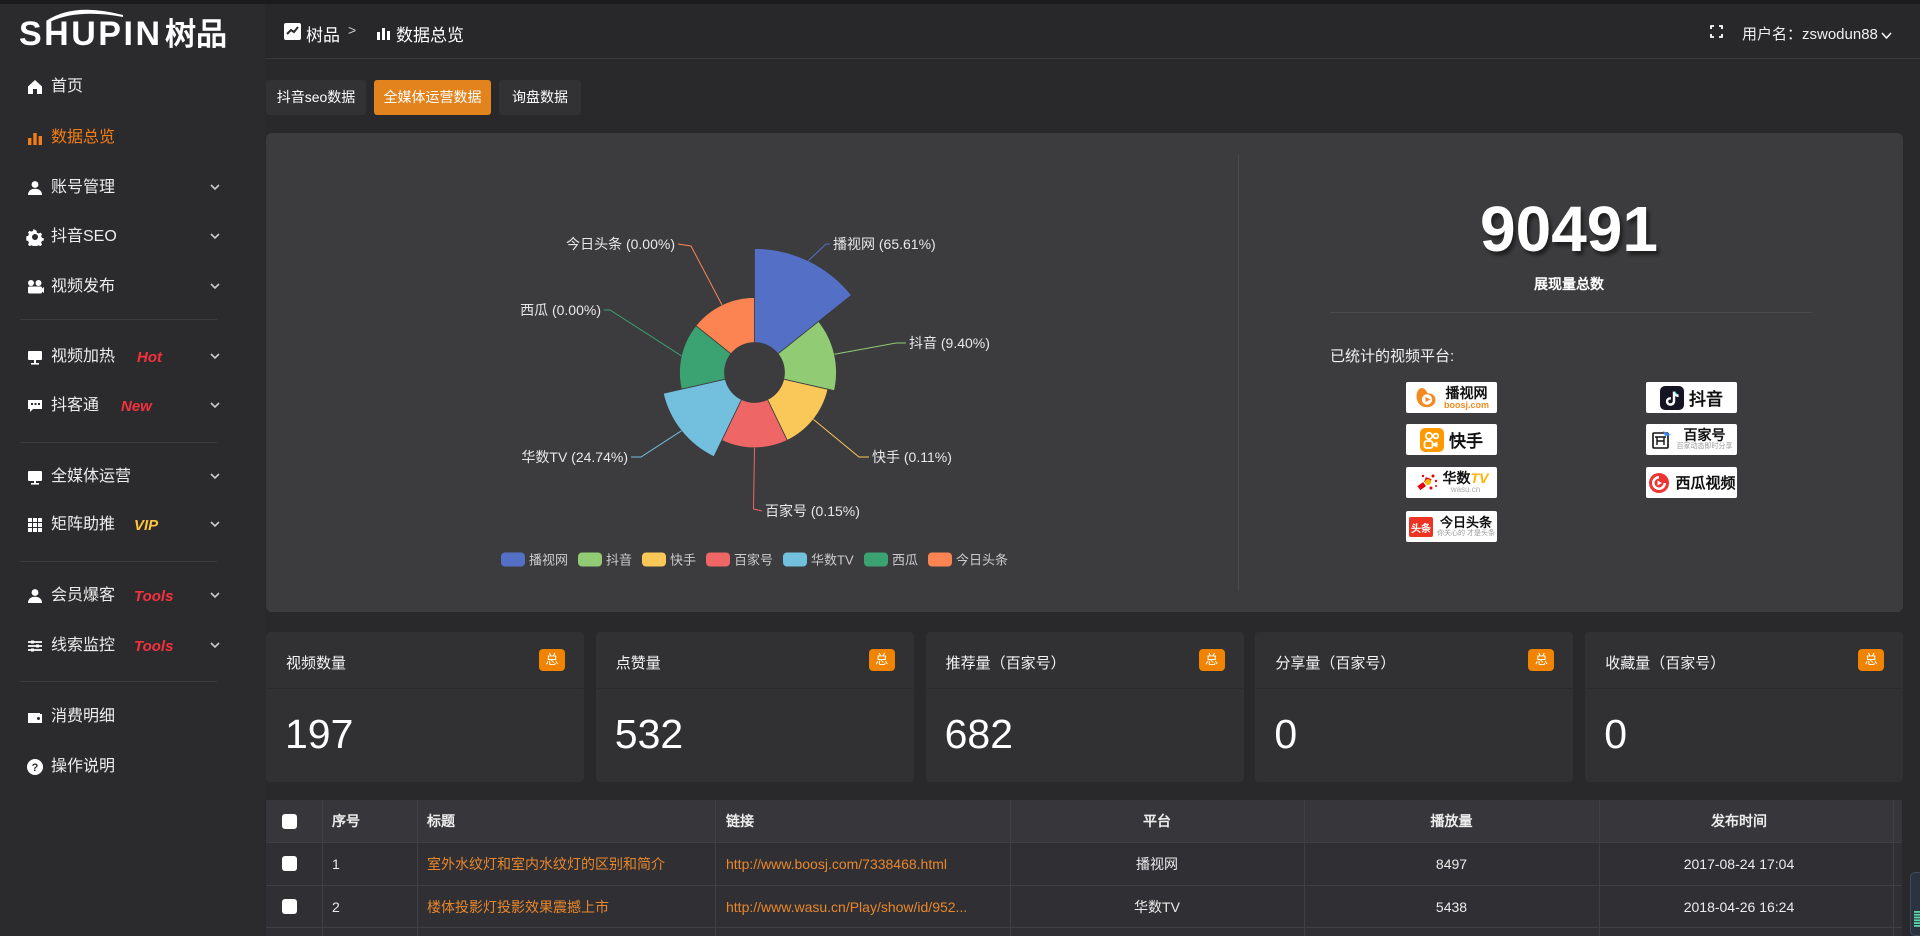 The image size is (1920, 936). Describe the element at coordinates (832, 560) in the screenshot. I see `svg-text: 华数TV` at that location.